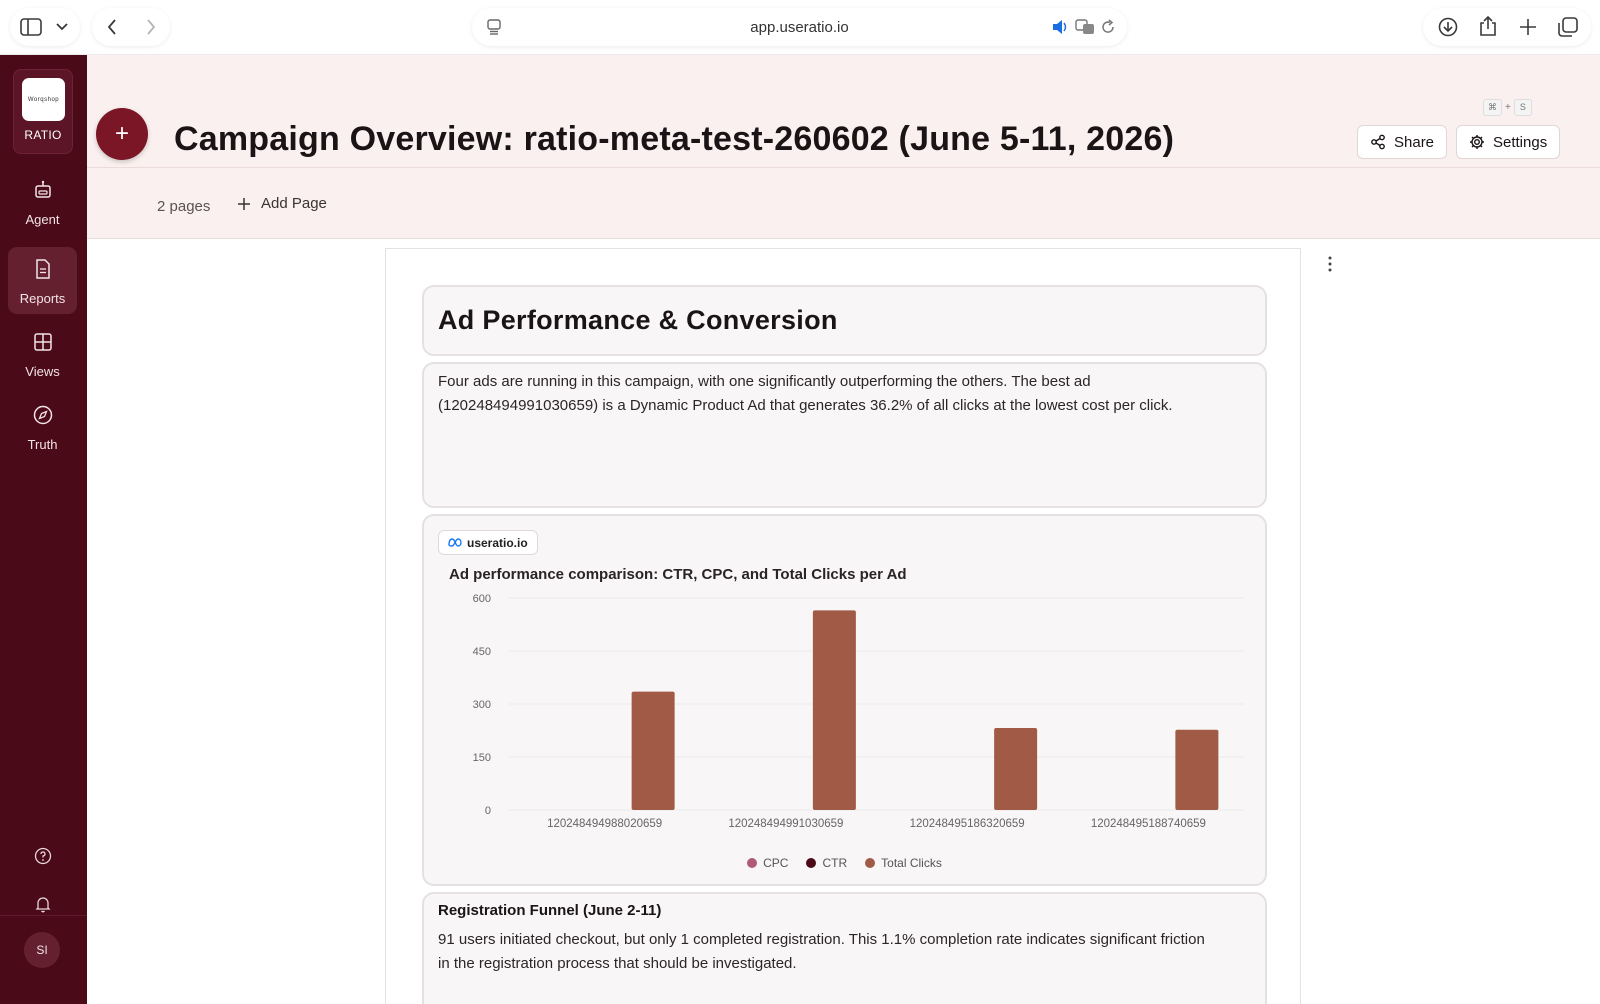 Image resolution: width=1600 pixels, height=1004 pixels. What do you see at coordinates (1414, 142) in the screenshot?
I see `share-button-label: Share` at bounding box center [1414, 142].